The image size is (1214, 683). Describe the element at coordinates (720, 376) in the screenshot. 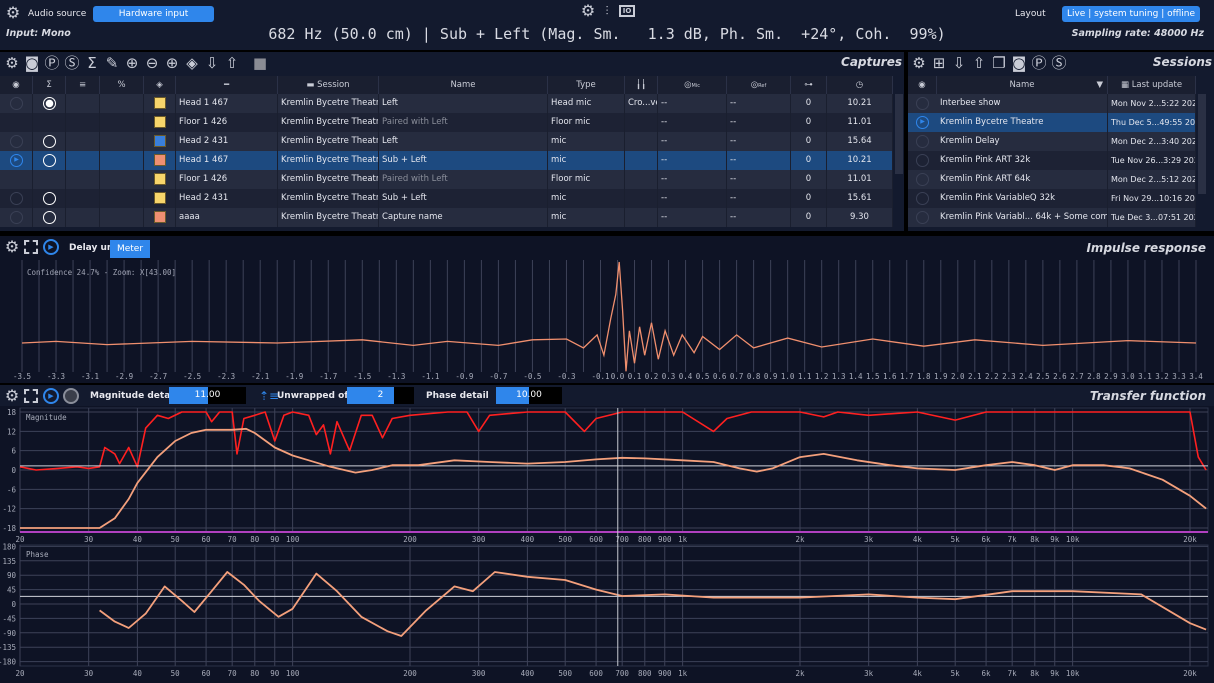

I see `tick-label: 0.6` at that location.